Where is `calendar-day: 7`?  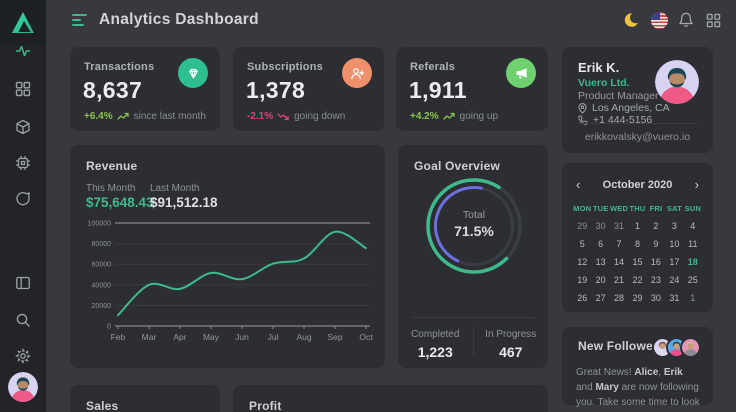
calendar-day: 7 is located at coordinates (619, 244).